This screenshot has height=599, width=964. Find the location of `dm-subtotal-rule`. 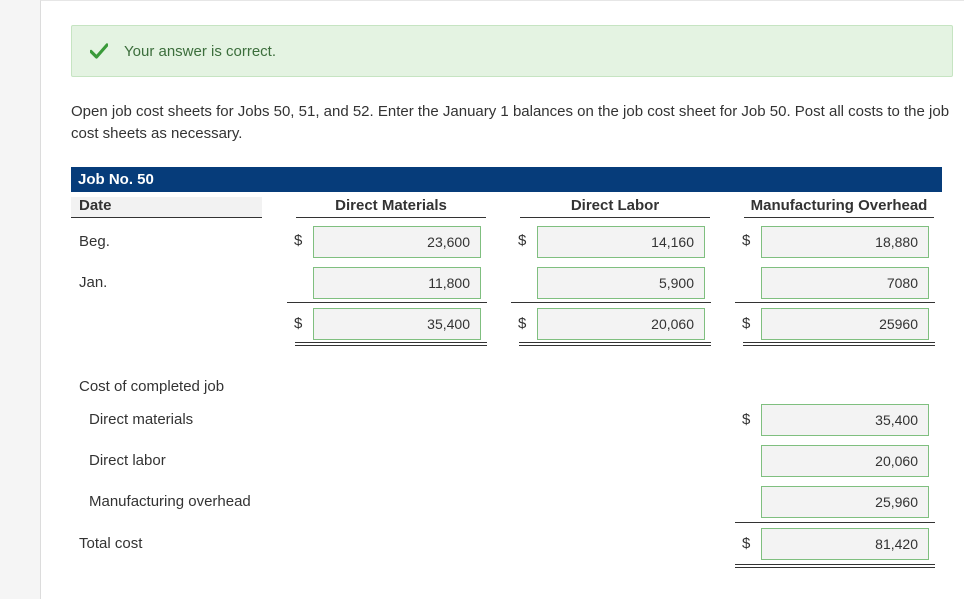

dm-subtotal-rule is located at coordinates (387, 302).